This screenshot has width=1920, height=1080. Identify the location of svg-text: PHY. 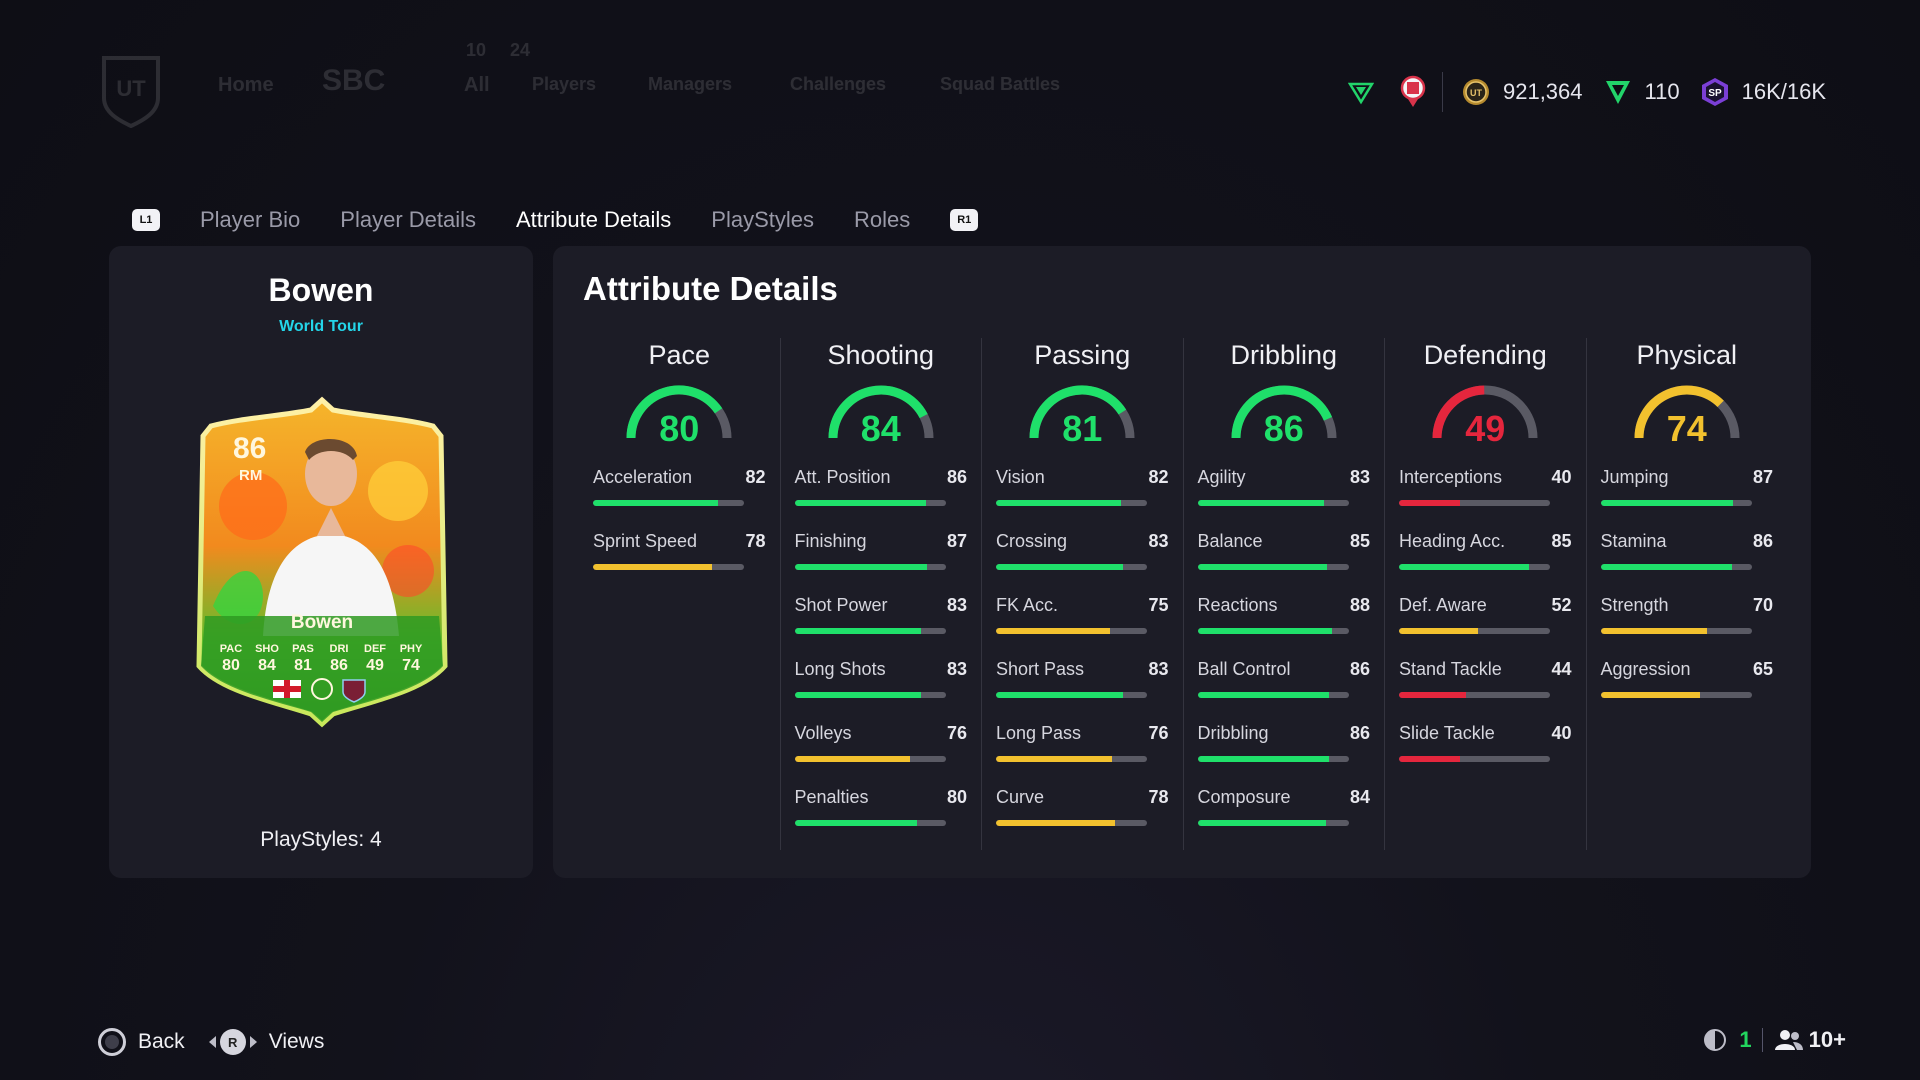
(411, 649).